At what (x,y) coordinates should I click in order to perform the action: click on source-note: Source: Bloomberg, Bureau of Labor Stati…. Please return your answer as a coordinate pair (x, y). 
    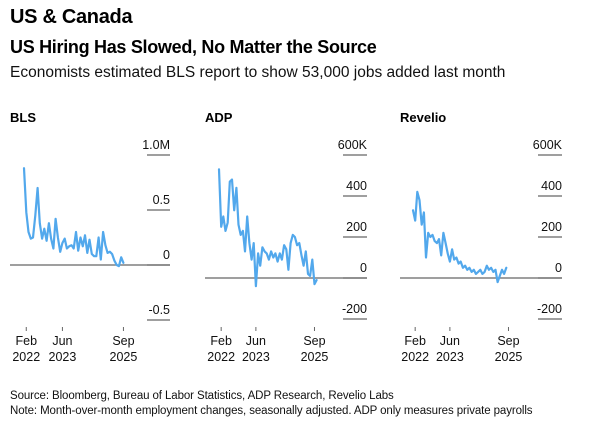
    Looking at the image, I should click on (202, 396).